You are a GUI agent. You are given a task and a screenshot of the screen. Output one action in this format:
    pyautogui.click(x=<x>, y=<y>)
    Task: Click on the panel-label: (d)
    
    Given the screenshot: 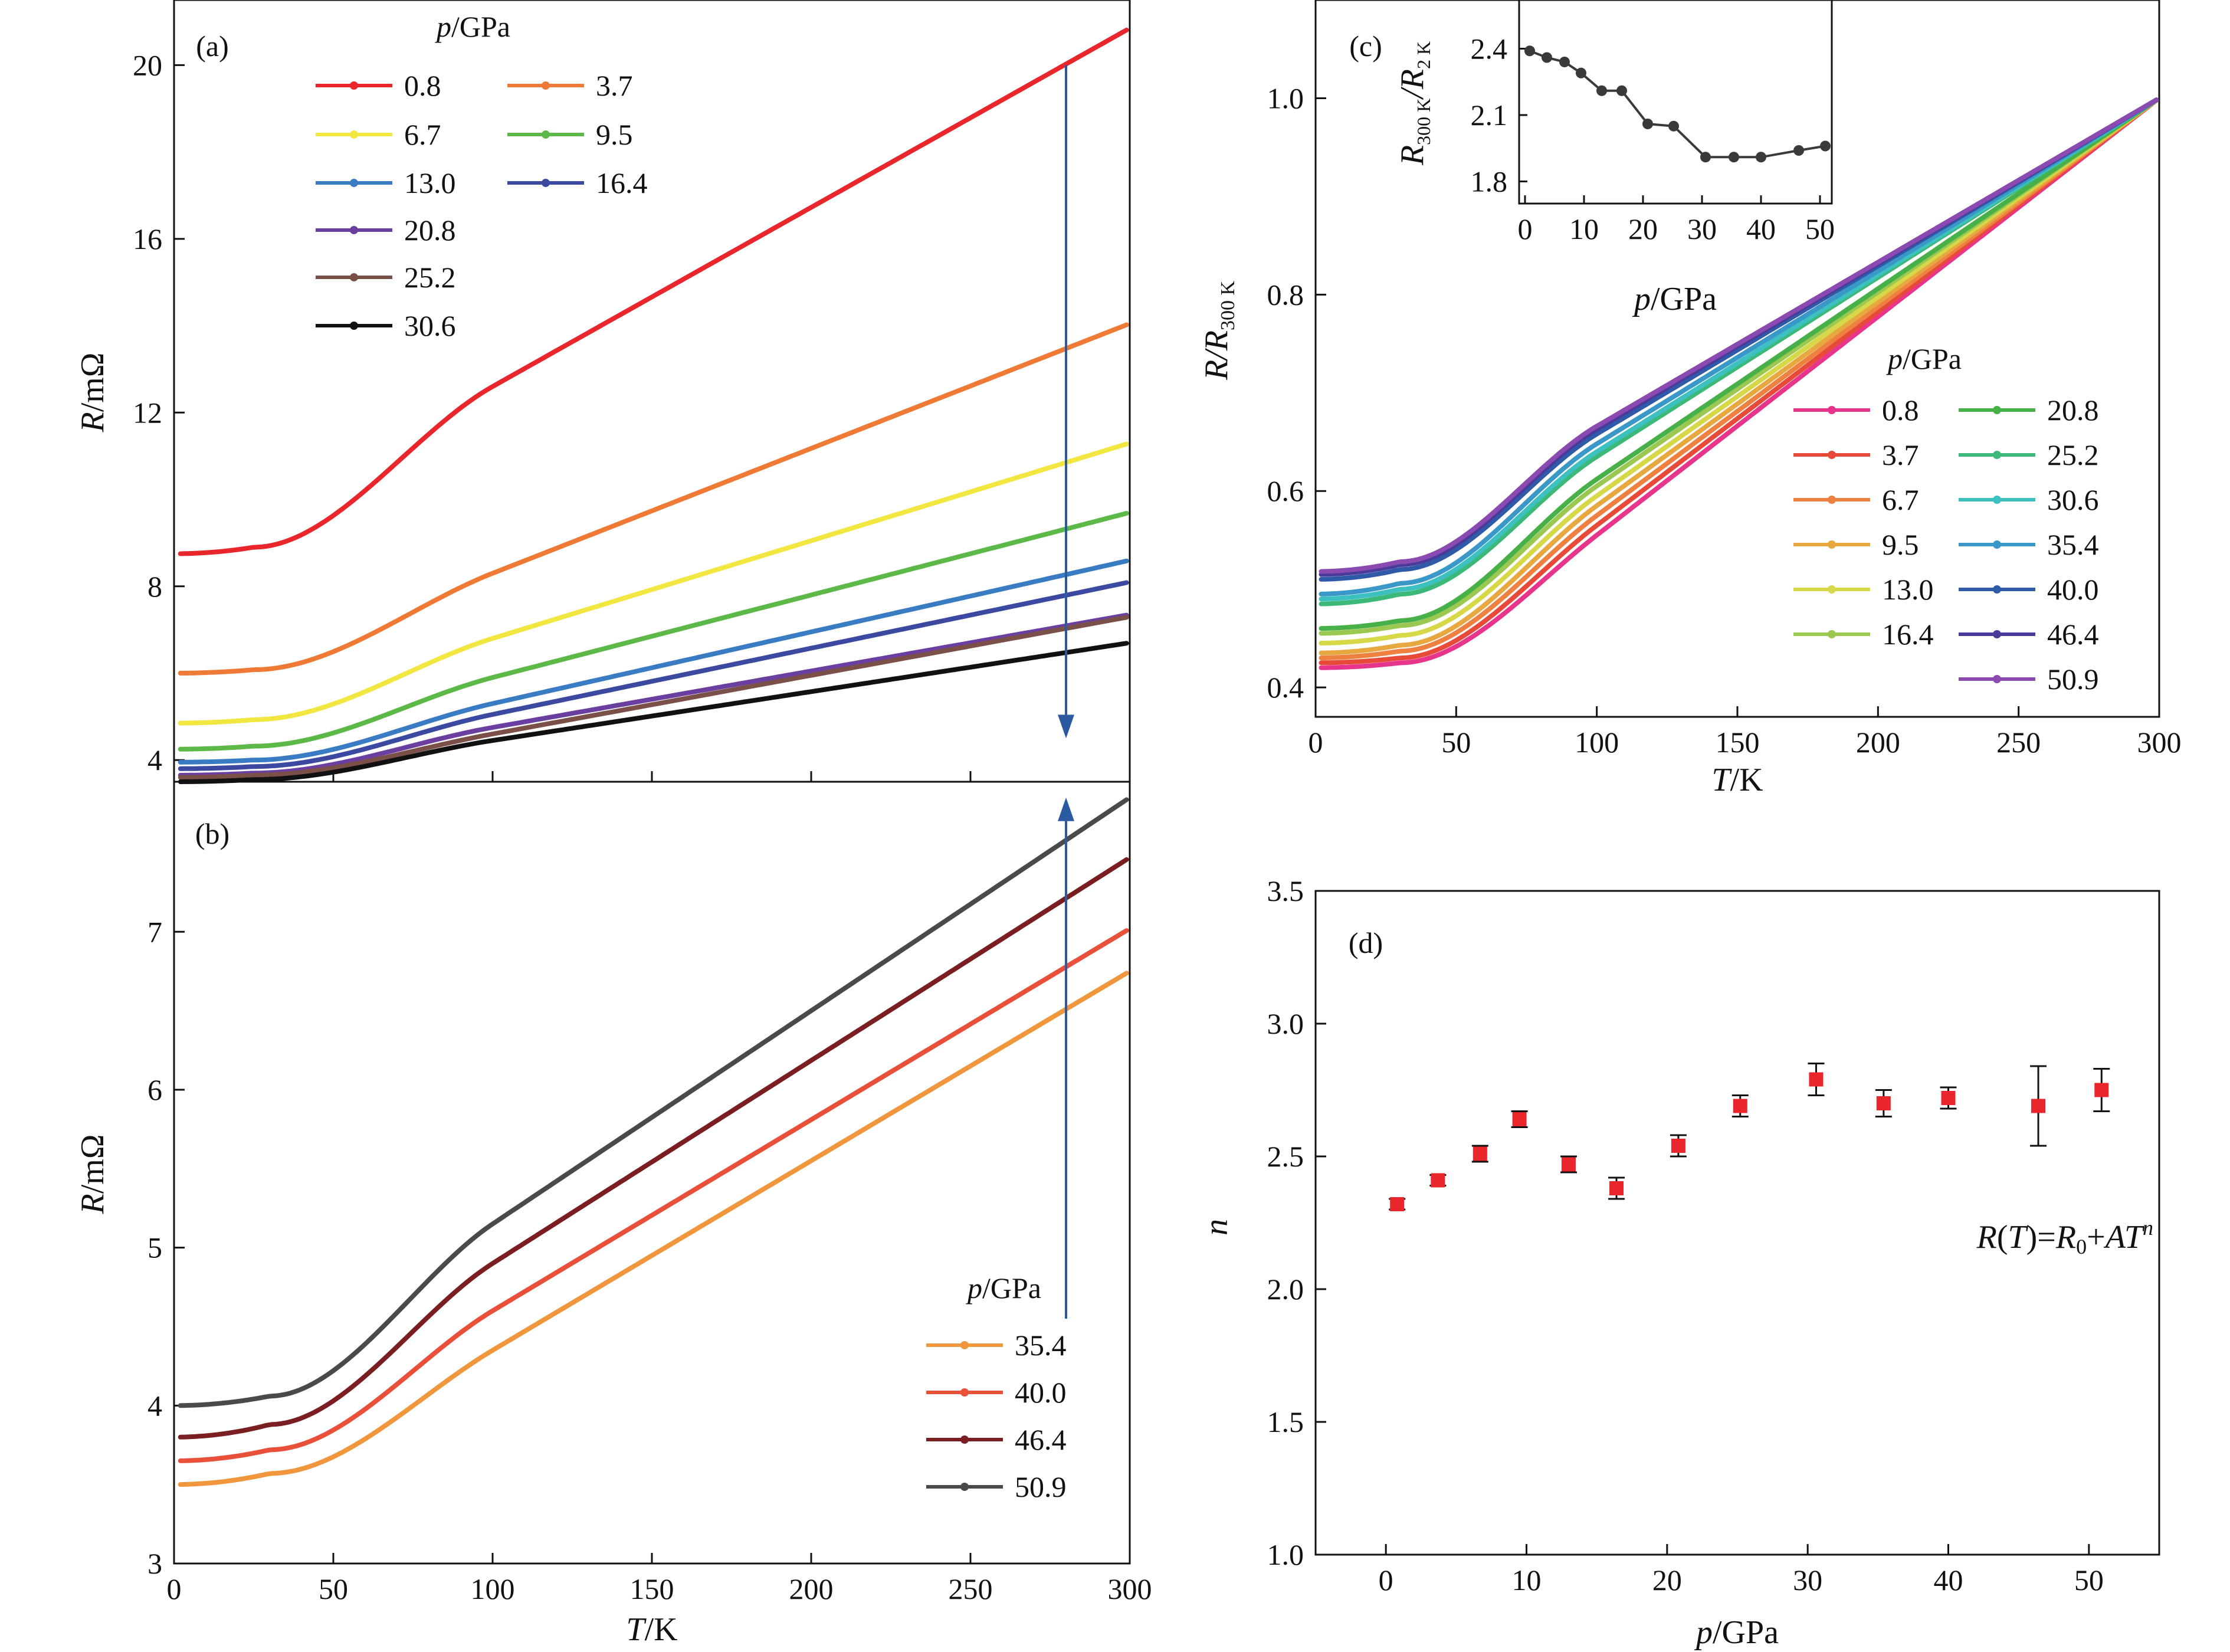 What is the action you would take?
    pyautogui.click(x=1366, y=942)
    